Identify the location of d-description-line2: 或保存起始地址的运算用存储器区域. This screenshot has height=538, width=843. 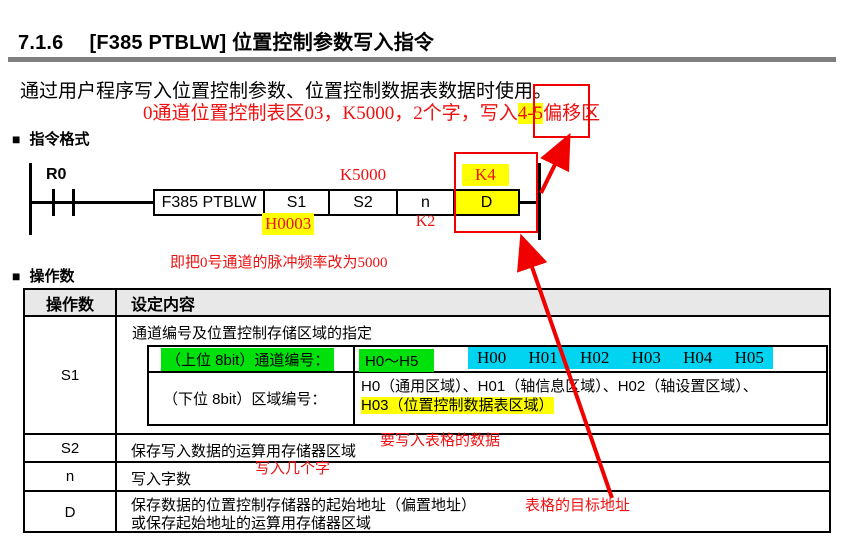
(251, 524).